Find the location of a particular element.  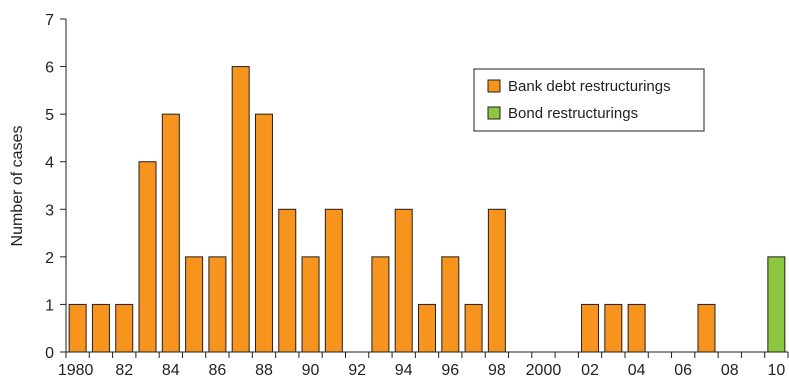

legend-label-bond: Bond restructurings is located at coordinates (573, 113).